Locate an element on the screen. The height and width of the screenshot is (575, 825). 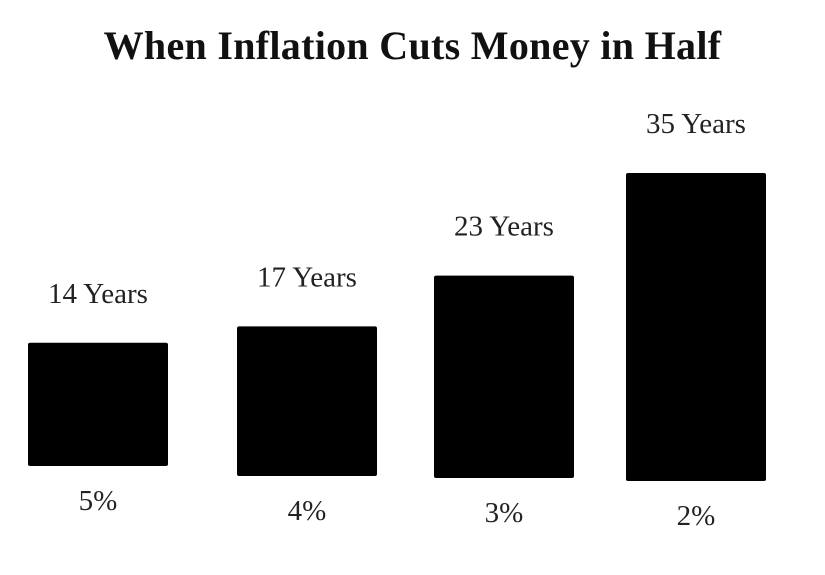
data-label-4: 35 Years is located at coordinates (696, 124).